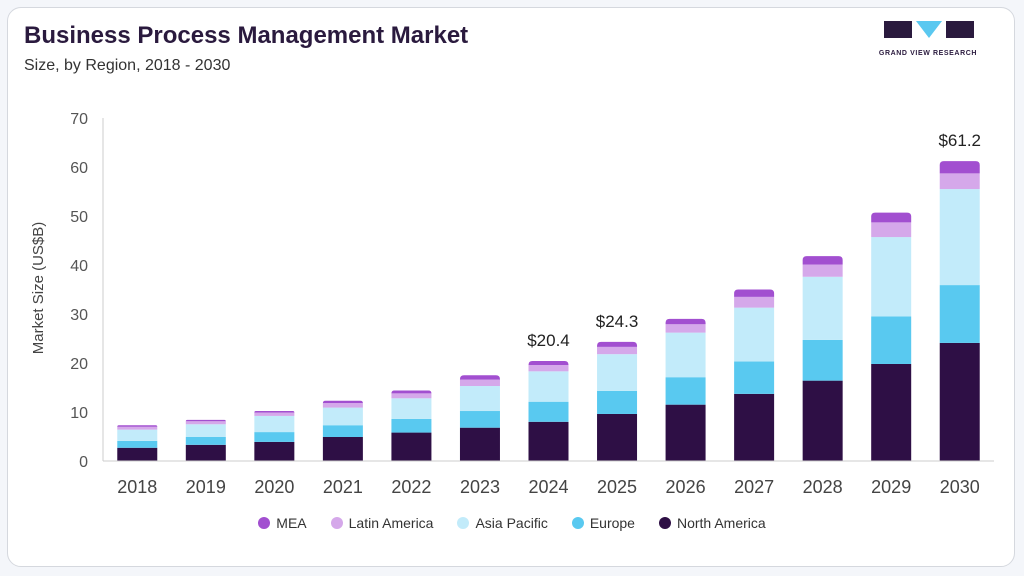 This screenshot has height=576, width=1024. Describe the element at coordinates (411, 487) in the screenshot. I see `x-tick-label: 2022` at that location.